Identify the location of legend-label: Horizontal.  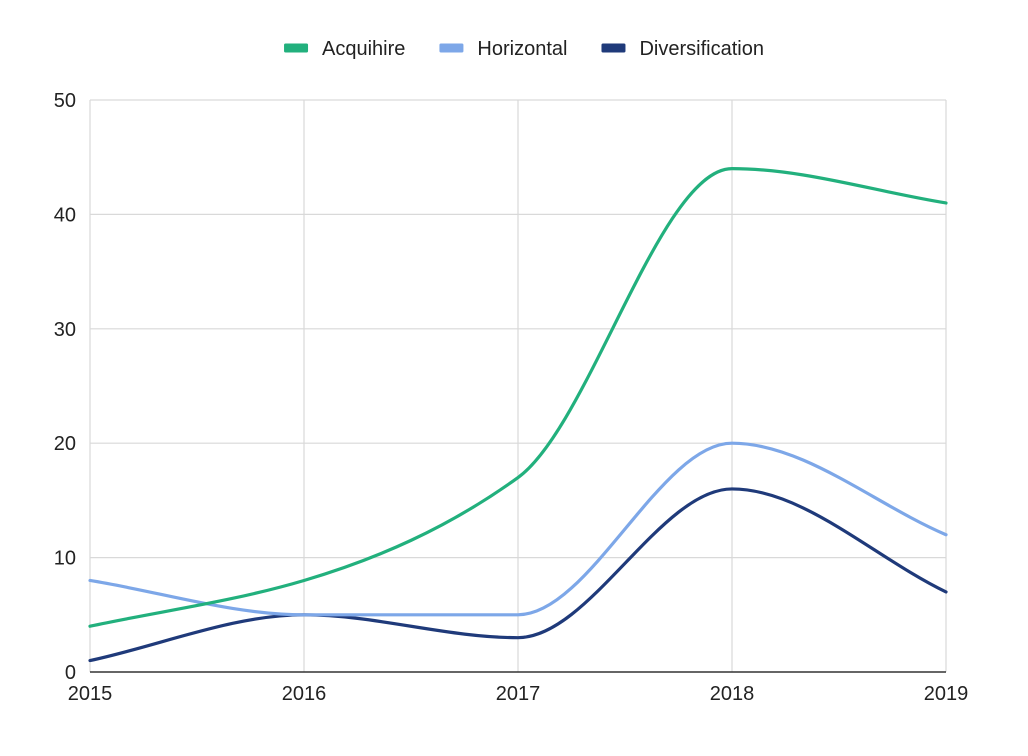
(522, 49).